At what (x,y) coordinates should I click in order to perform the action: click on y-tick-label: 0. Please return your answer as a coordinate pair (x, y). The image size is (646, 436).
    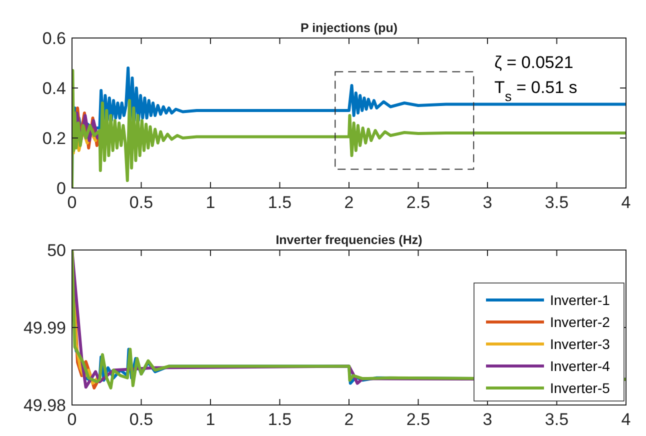
    Looking at the image, I should click on (61, 188).